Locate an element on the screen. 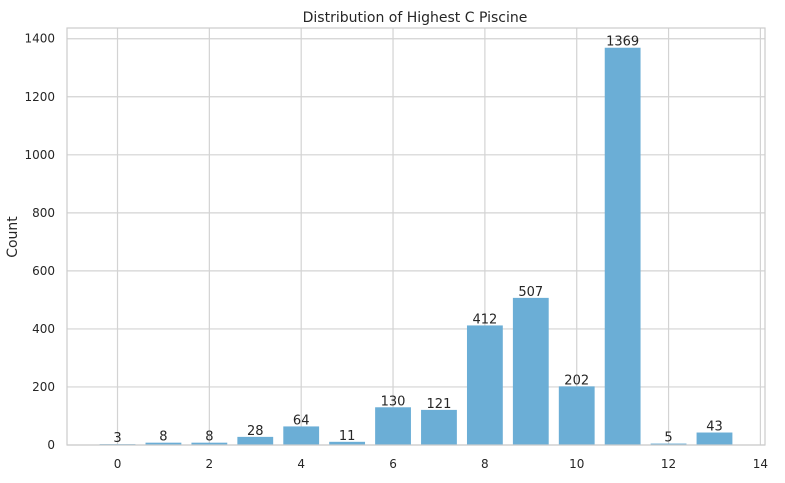 This screenshot has height=483, width=785. x-tick-label: 12 is located at coordinates (668, 464).